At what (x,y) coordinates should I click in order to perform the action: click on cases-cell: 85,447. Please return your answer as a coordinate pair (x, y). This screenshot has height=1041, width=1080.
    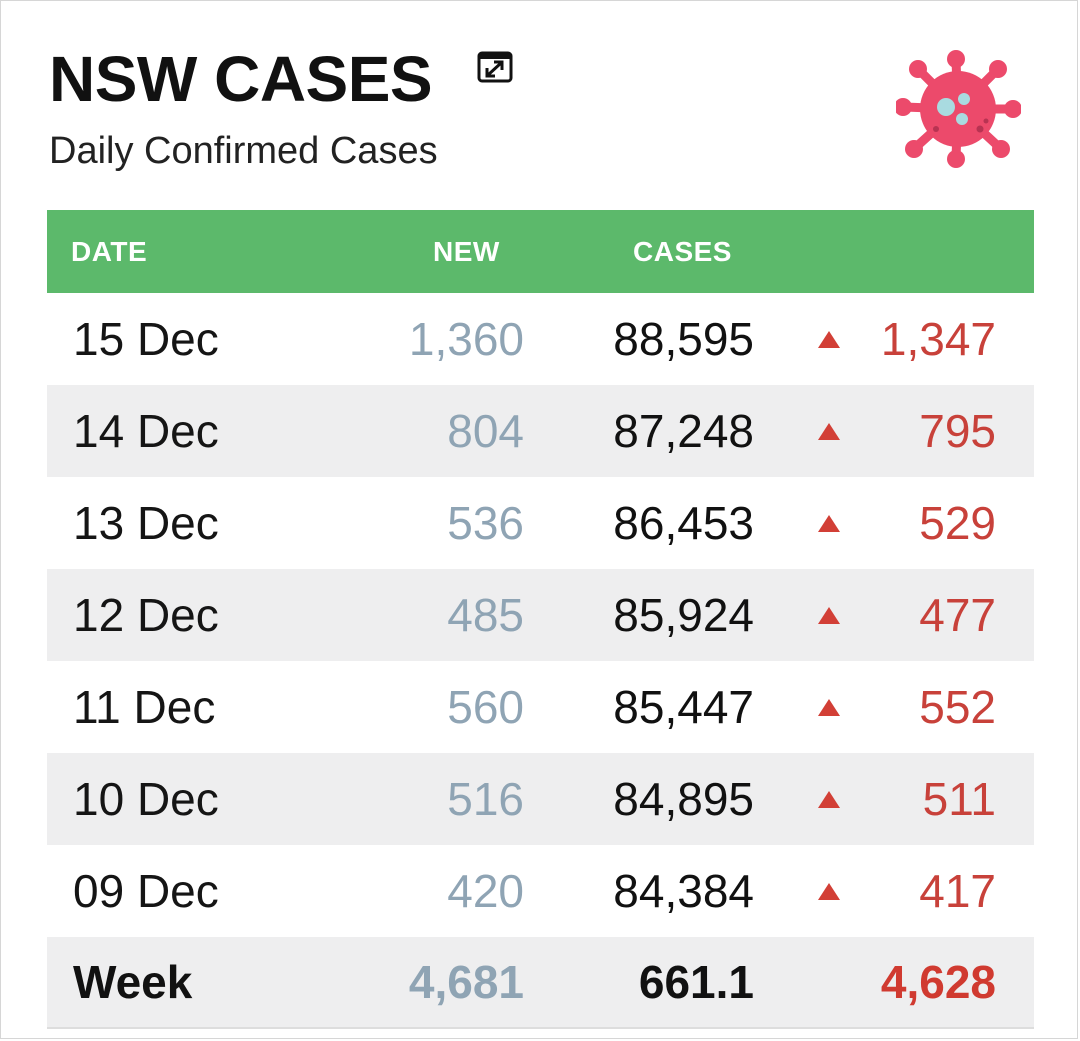
    Looking at the image, I should click on (683, 707).